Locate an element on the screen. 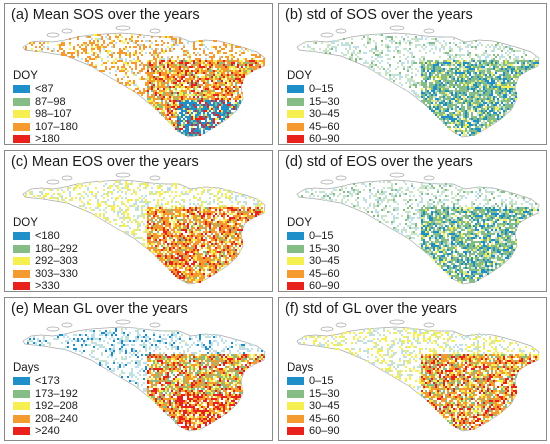 This screenshot has height=444, width=550. legend-item: 45–60 is located at coordinates (313, 274).